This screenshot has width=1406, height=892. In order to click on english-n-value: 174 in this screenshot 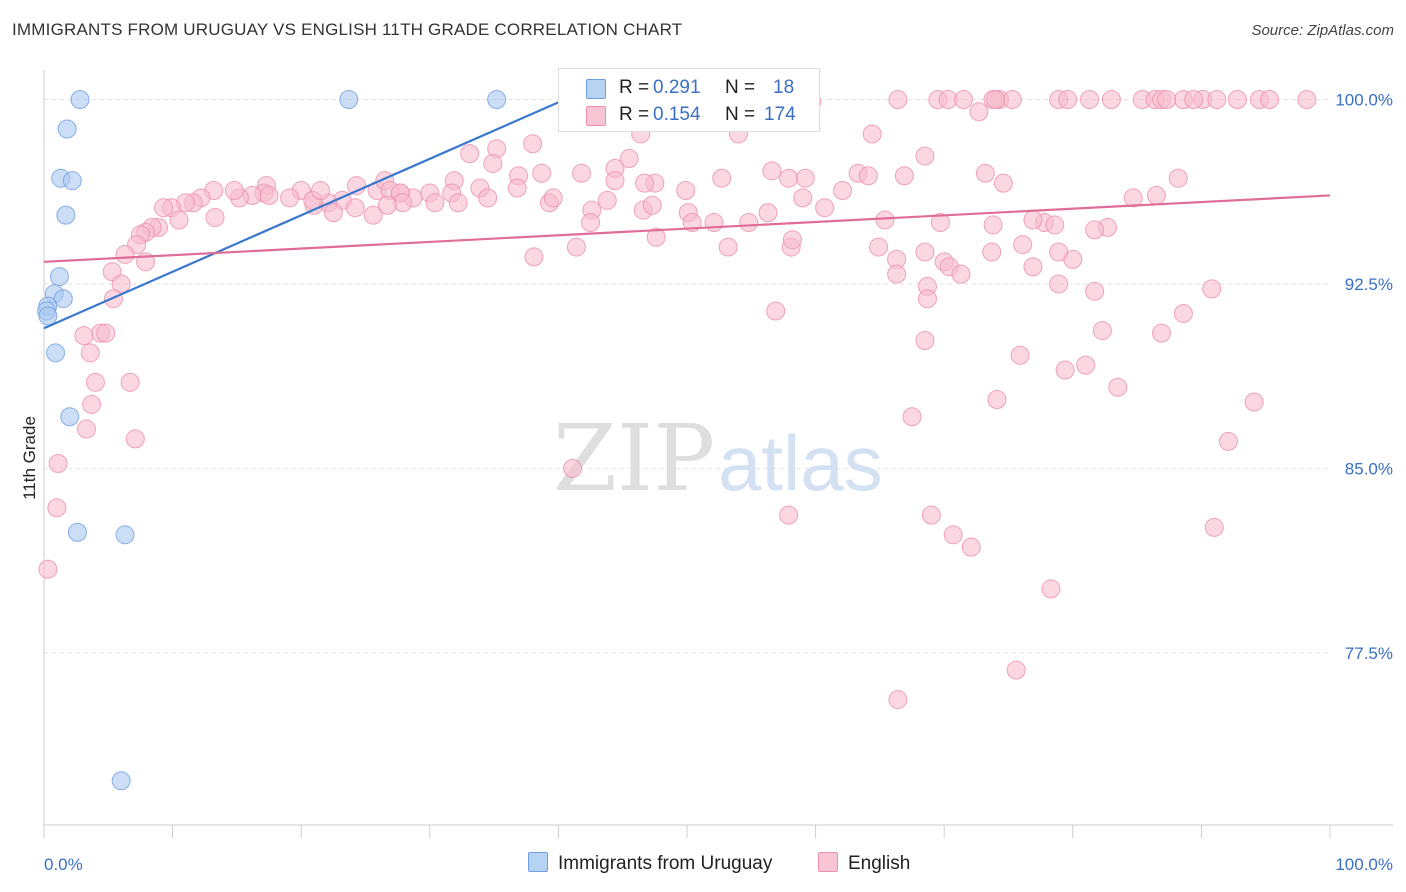, I will do `click(780, 114)`.